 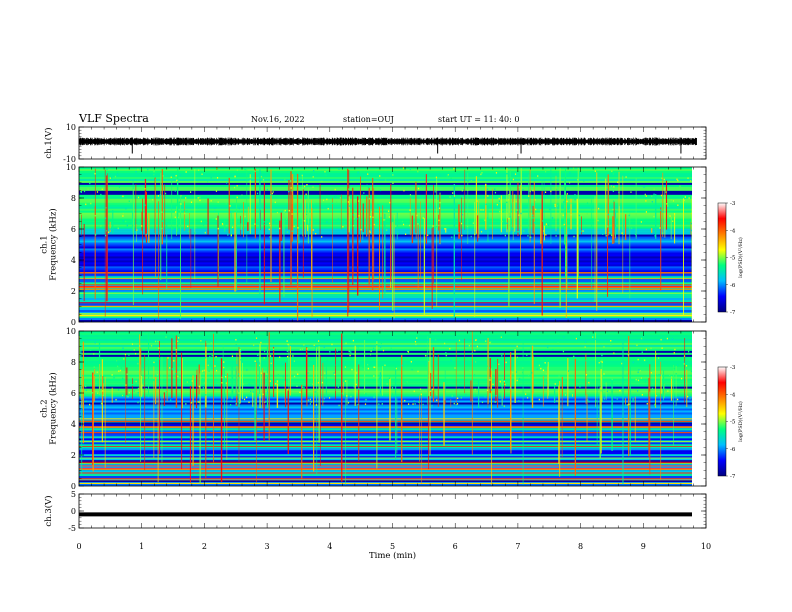 What do you see at coordinates (478, 119) in the screenshot?
I see `start-ut-label: start UT = 11: 40: 0` at bounding box center [478, 119].